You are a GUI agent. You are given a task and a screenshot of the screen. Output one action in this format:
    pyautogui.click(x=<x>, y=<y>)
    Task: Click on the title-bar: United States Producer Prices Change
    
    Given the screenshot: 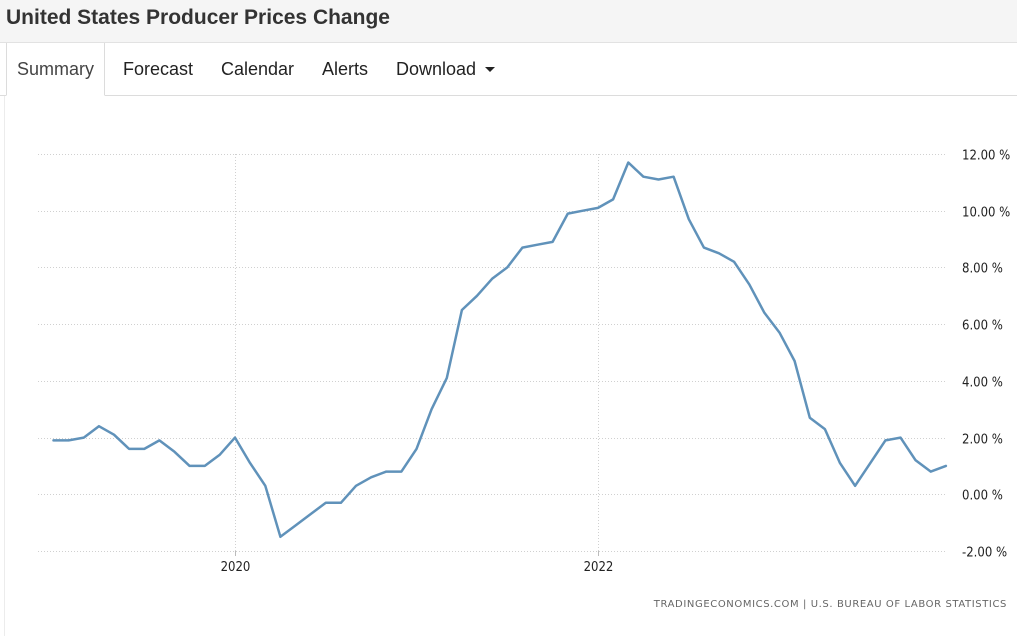 What is the action you would take?
    pyautogui.click(x=508, y=21)
    